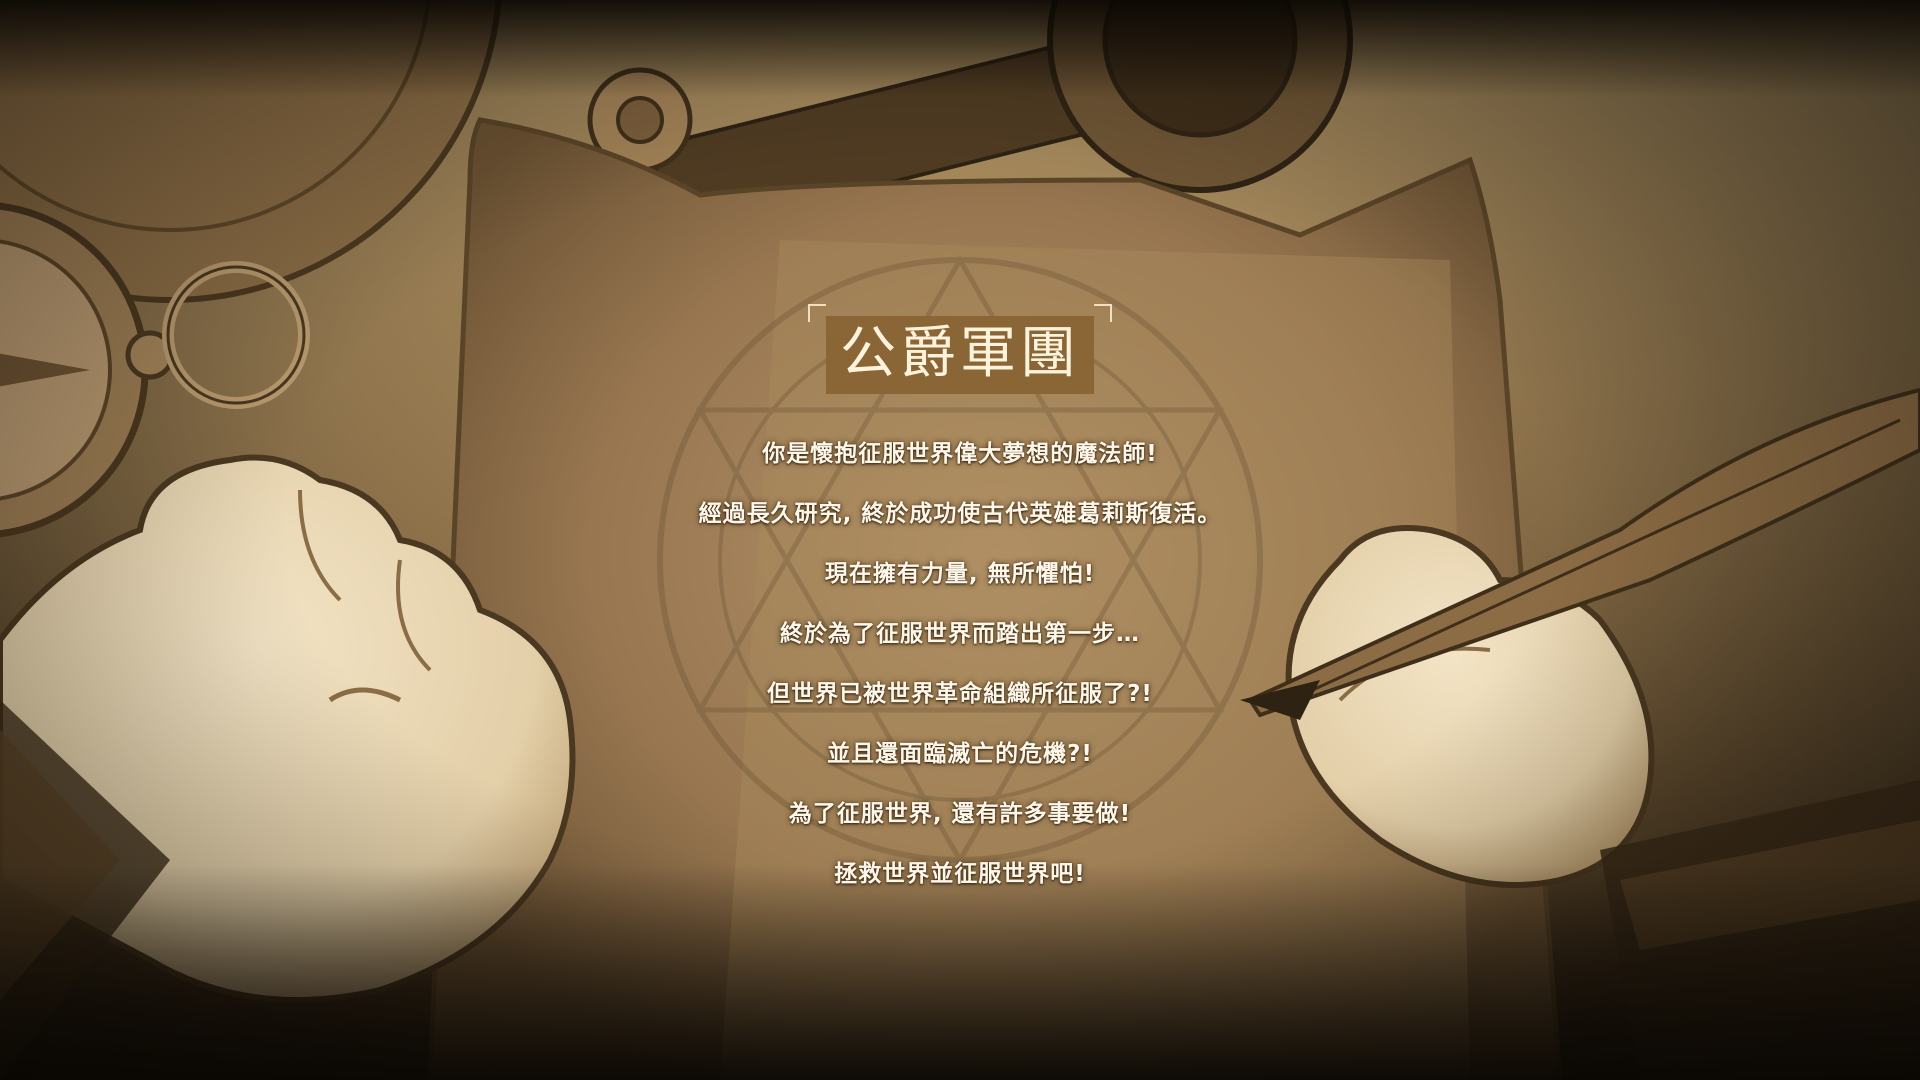  Describe the element at coordinates (960, 814) in the screenshot. I see `story-line-7: 為了征服世界, 還有許多事要做!` at that location.